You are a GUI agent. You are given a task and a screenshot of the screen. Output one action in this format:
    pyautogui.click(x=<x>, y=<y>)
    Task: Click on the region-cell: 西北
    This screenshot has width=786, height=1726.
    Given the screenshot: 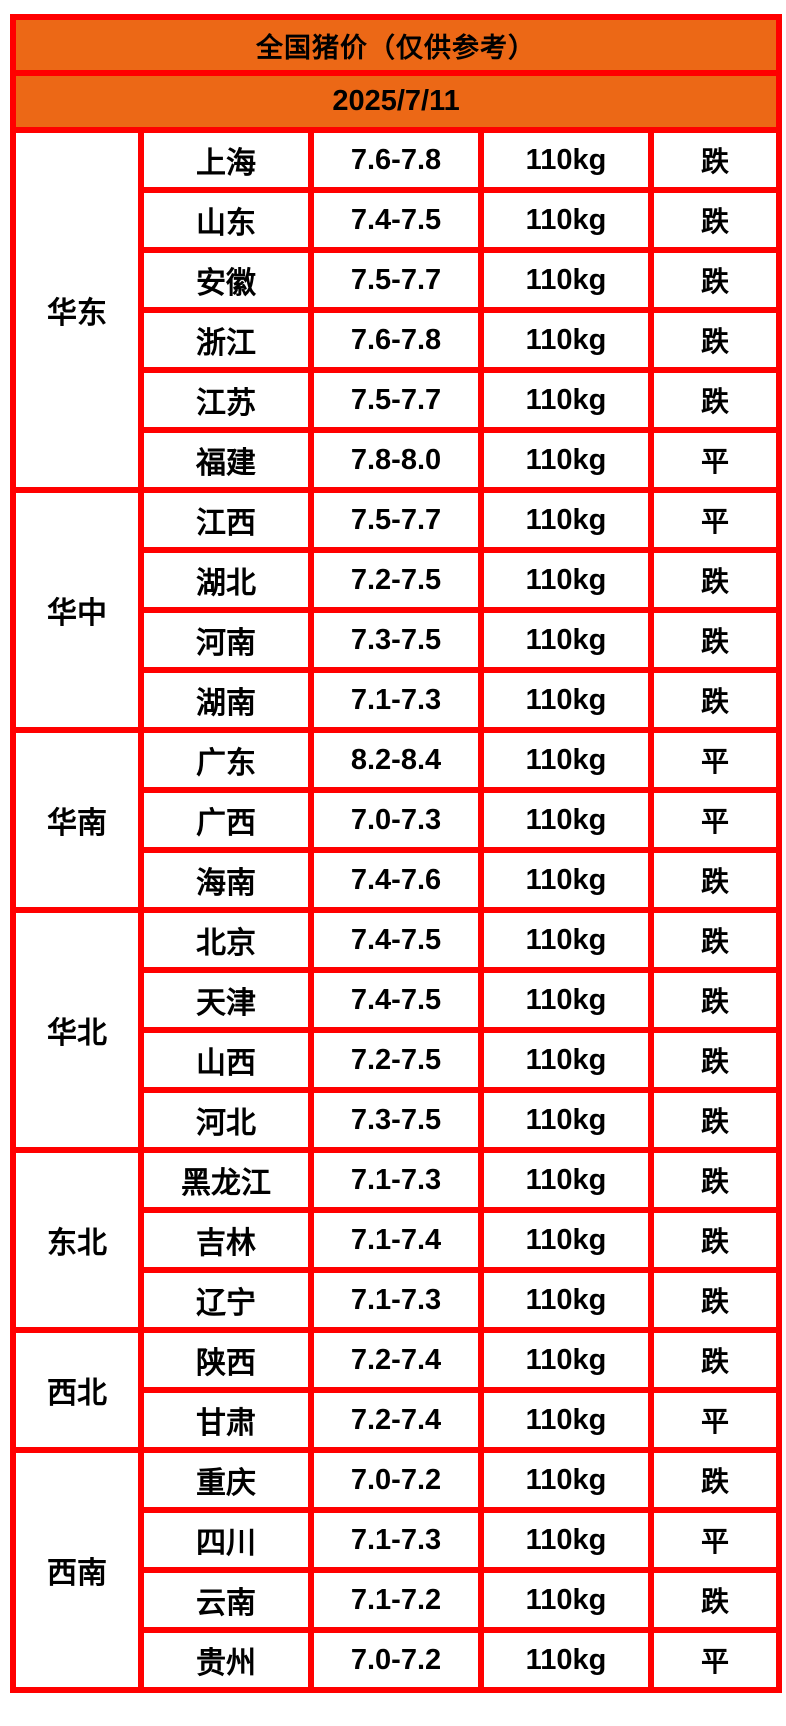 What is the action you would take?
    pyautogui.click(x=77, y=1390)
    